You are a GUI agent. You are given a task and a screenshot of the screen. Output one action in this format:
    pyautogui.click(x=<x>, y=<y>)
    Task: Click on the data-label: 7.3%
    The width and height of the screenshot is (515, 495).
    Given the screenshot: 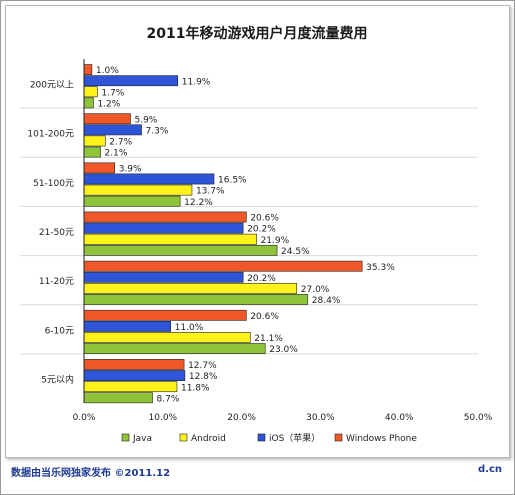 What is the action you would take?
    pyautogui.click(x=157, y=131)
    